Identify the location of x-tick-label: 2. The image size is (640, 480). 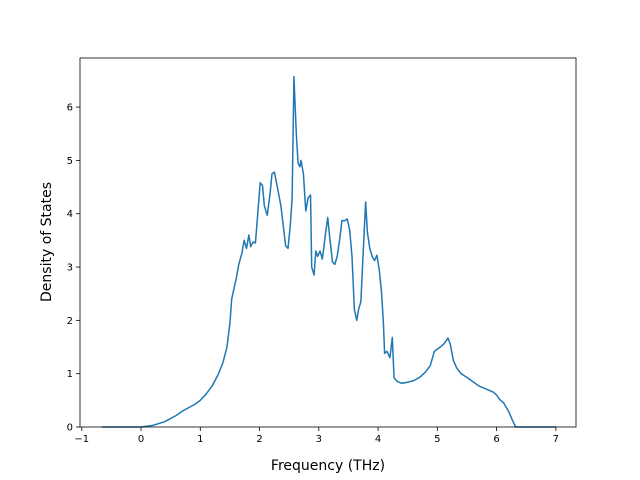
(259, 439).